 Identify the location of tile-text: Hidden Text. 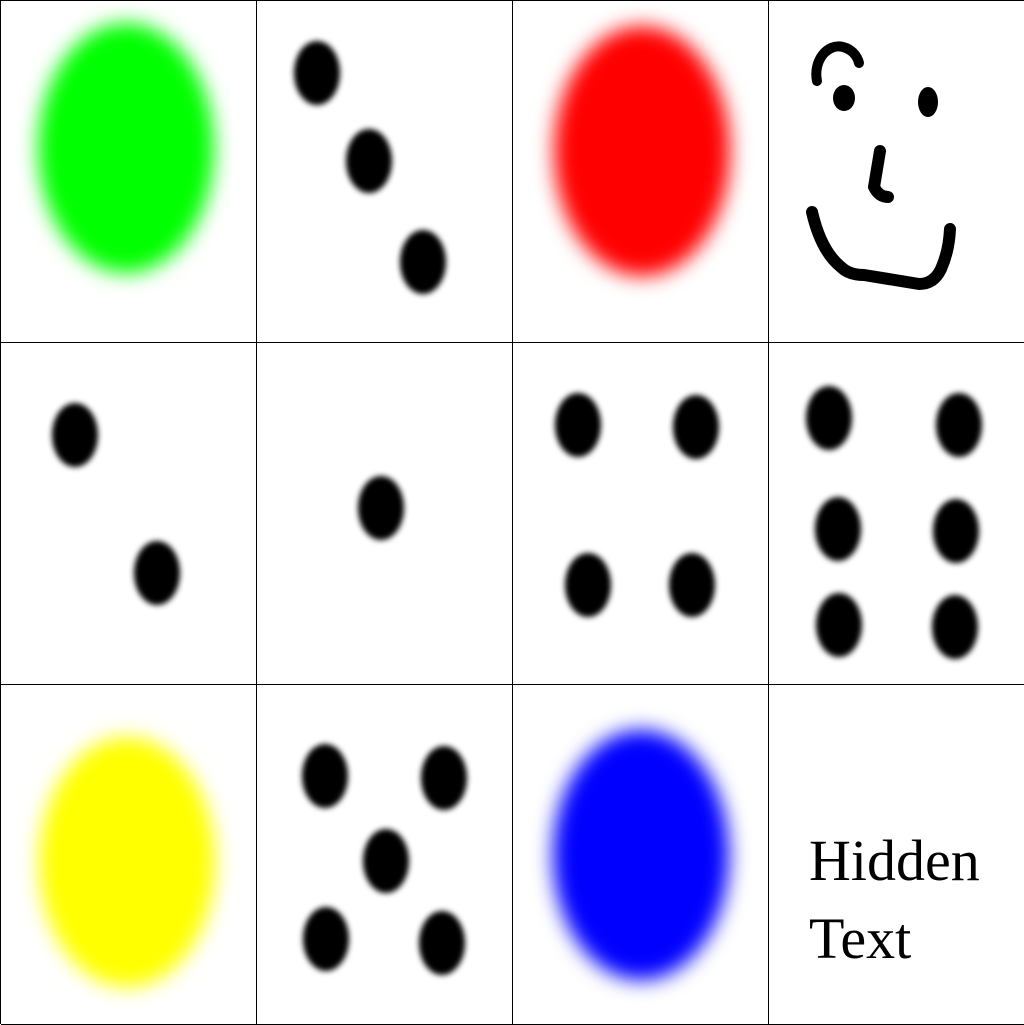
(896, 855).